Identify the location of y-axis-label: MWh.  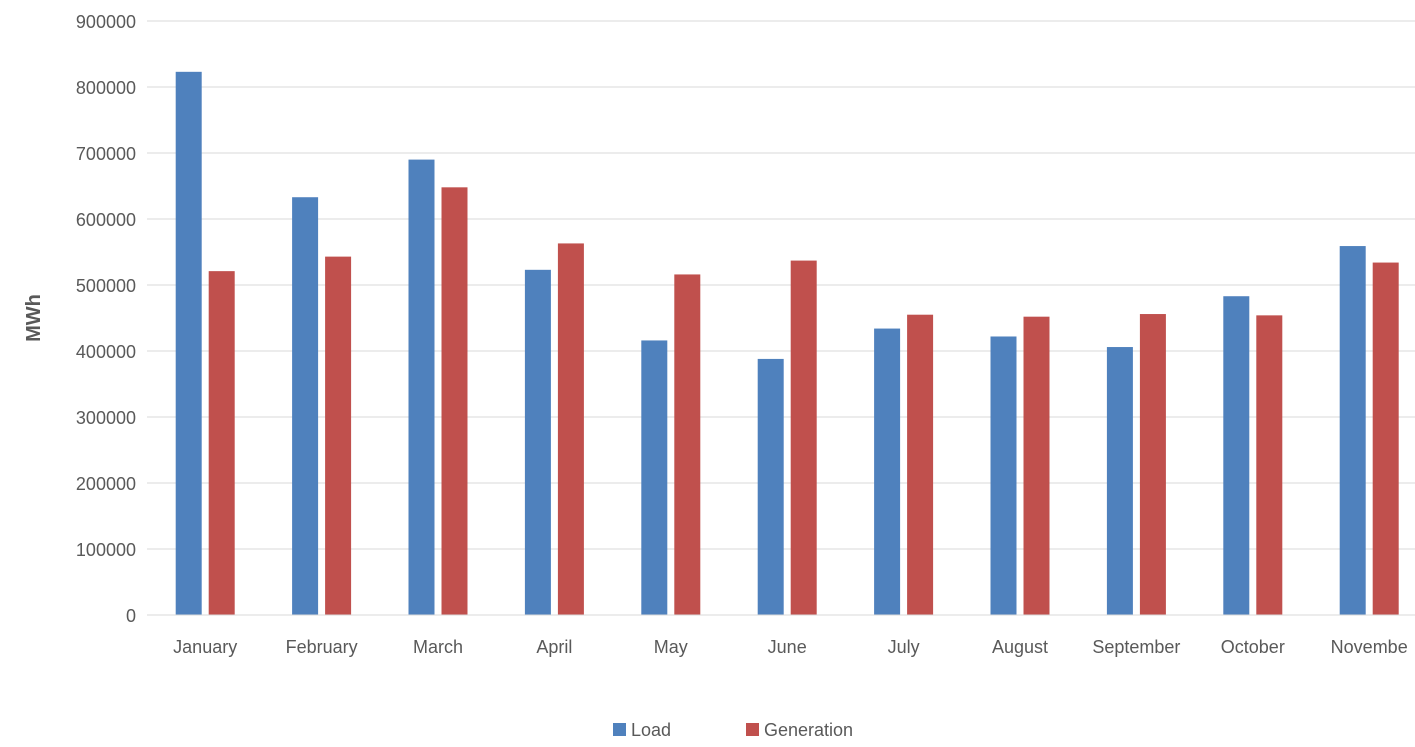
(34, 318).